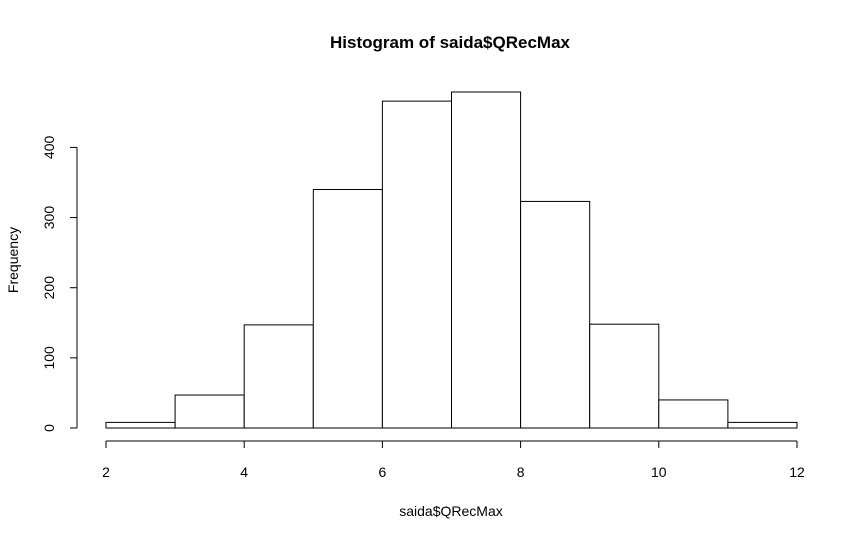 The image size is (865, 540). I want to click on y-tick-label: 100, so click(49, 358).